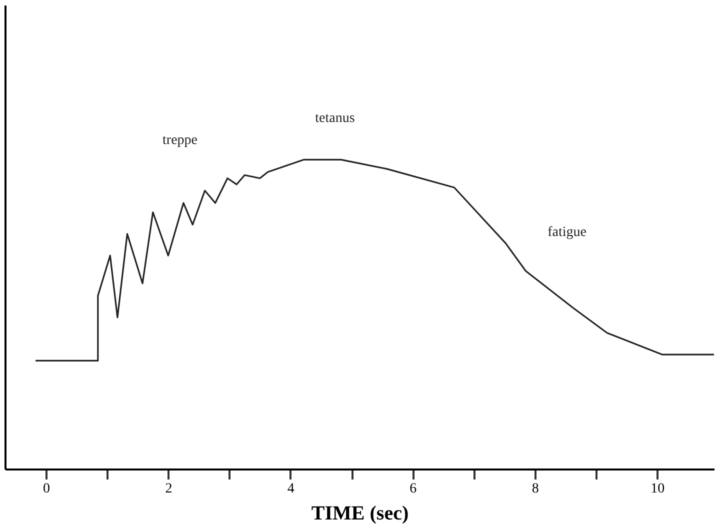  What do you see at coordinates (46, 489) in the screenshot?
I see `x-tick-label: 0` at bounding box center [46, 489].